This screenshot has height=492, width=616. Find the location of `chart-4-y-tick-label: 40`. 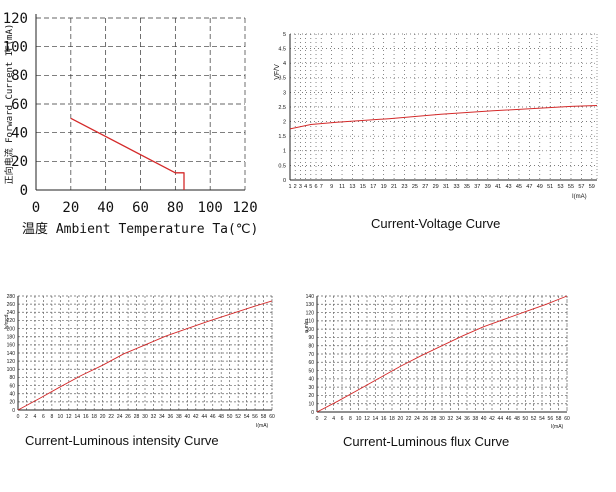

chart-4-y-tick-label: 40 is located at coordinates (311, 380).